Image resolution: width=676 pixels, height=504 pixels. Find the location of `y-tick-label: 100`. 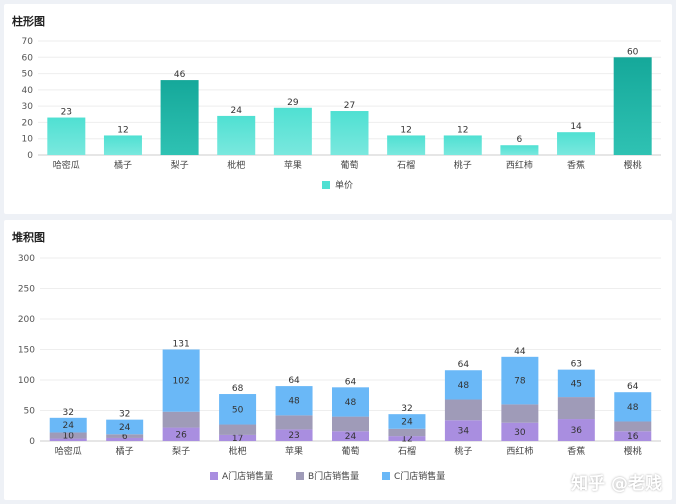

y-tick-label: 100 is located at coordinates (26, 381).